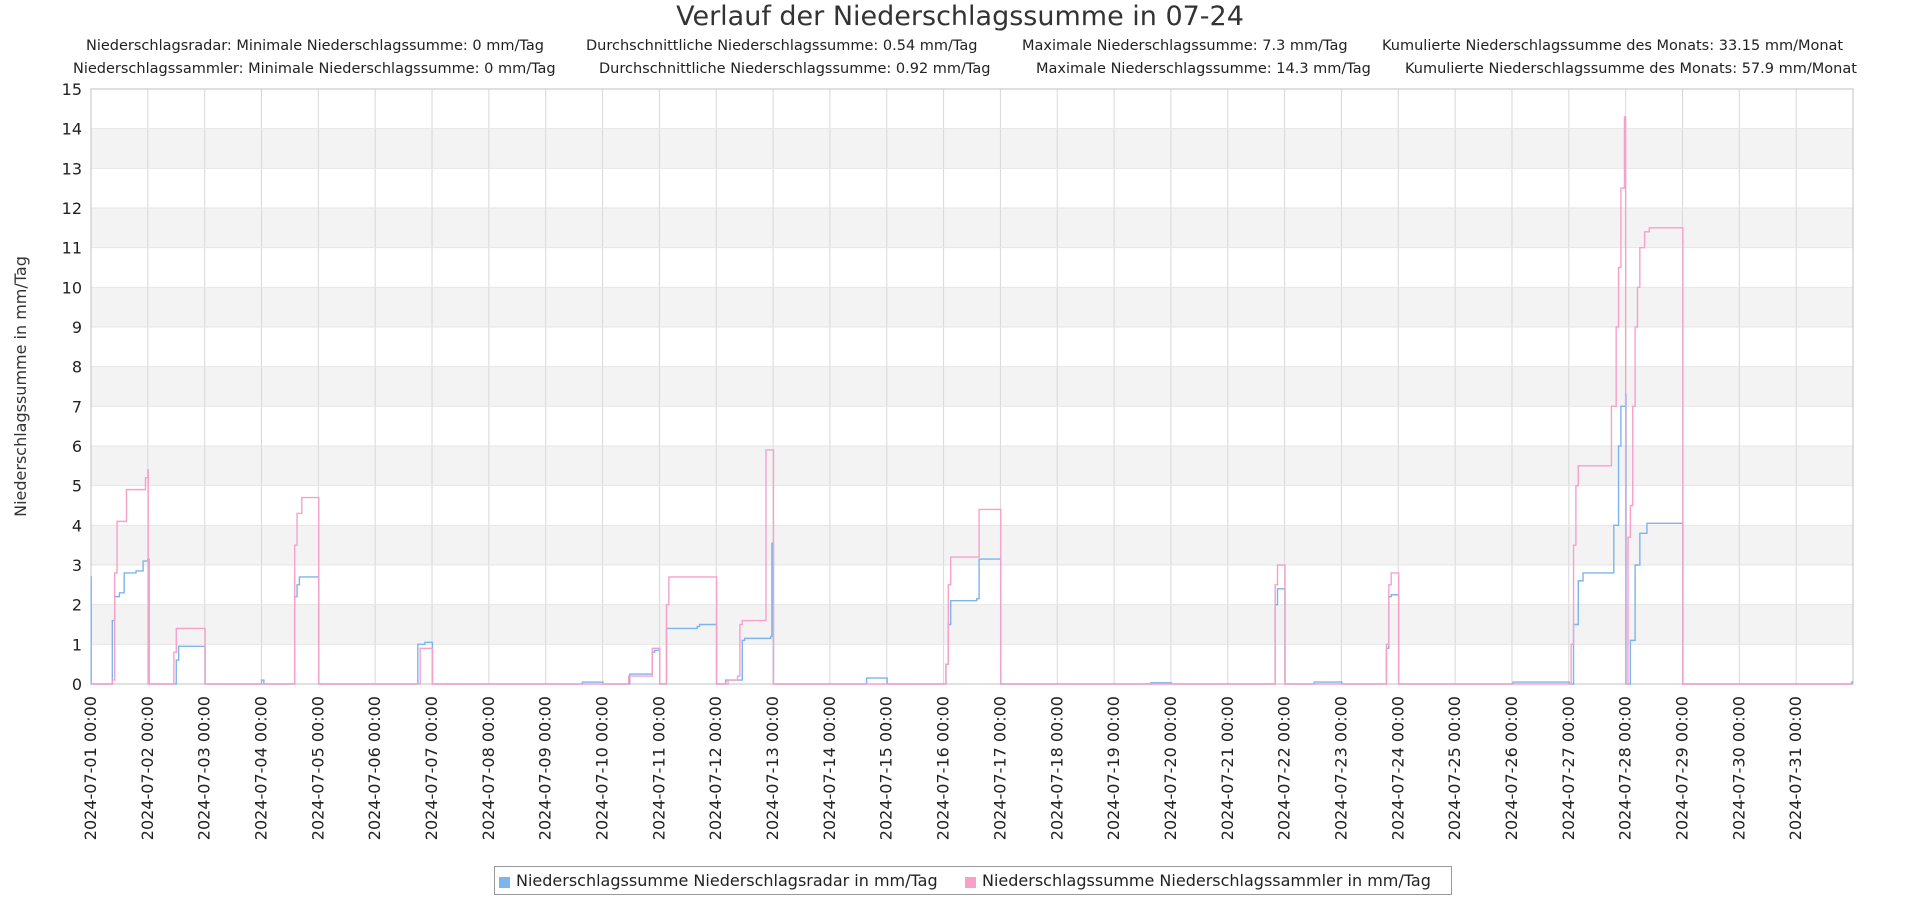  I want to click on y-tick-label: 13, so click(72, 168).